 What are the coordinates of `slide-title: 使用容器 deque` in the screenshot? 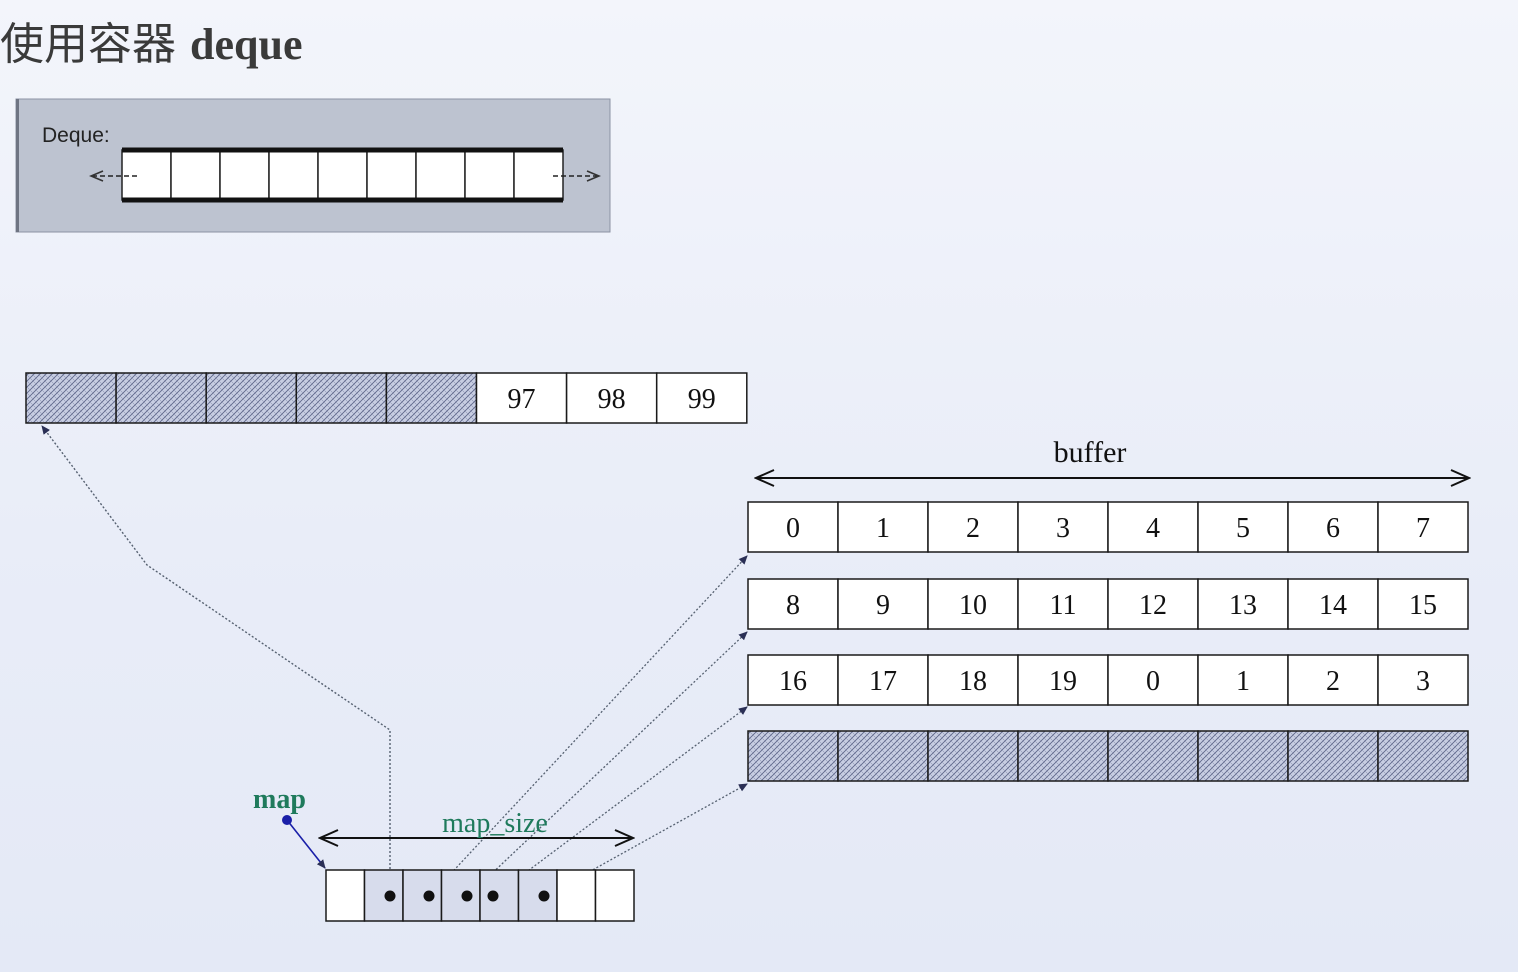 It's located at (151, 40).